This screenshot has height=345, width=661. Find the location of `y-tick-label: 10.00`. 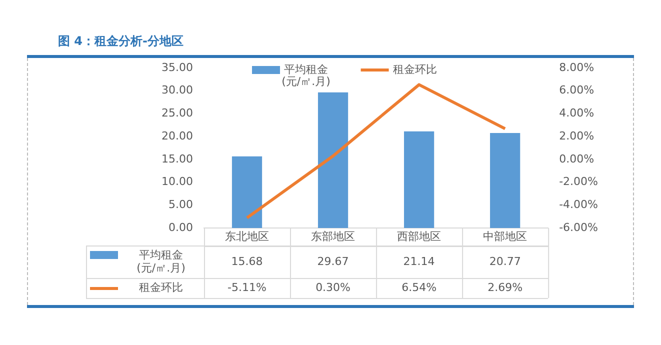

y-tick-label: 10.00 is located at coordinates (177, 181).